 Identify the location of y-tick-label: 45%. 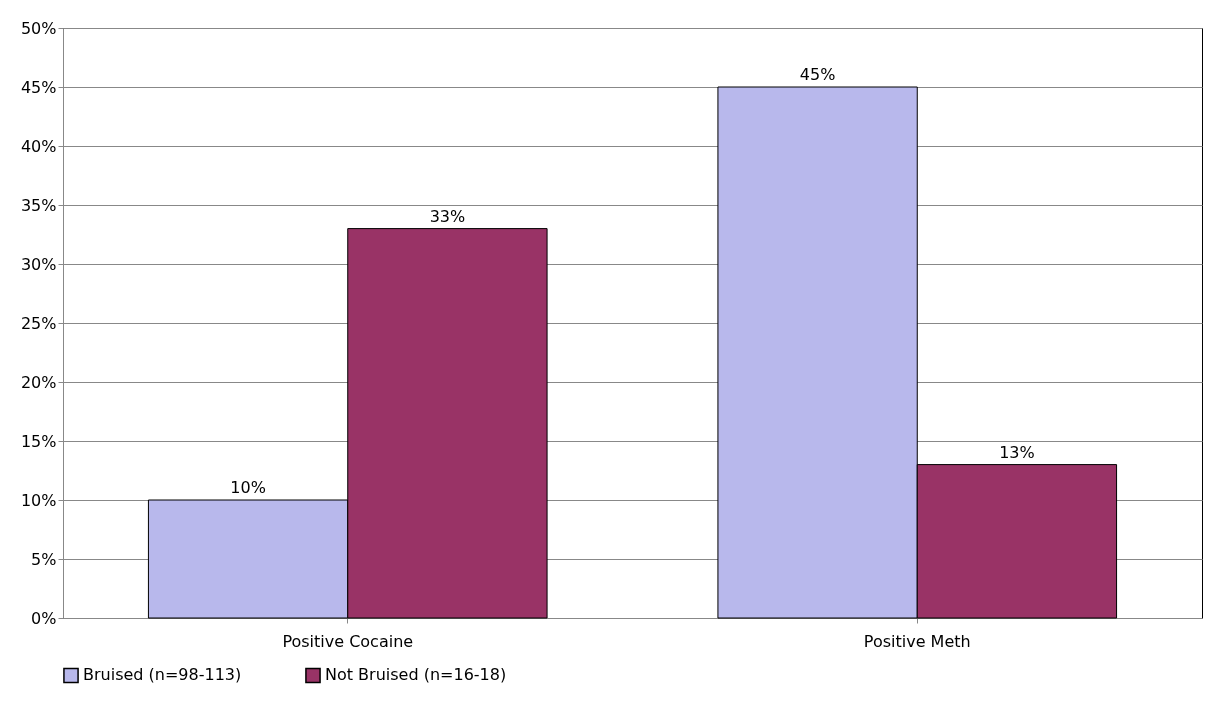
(38, 87).